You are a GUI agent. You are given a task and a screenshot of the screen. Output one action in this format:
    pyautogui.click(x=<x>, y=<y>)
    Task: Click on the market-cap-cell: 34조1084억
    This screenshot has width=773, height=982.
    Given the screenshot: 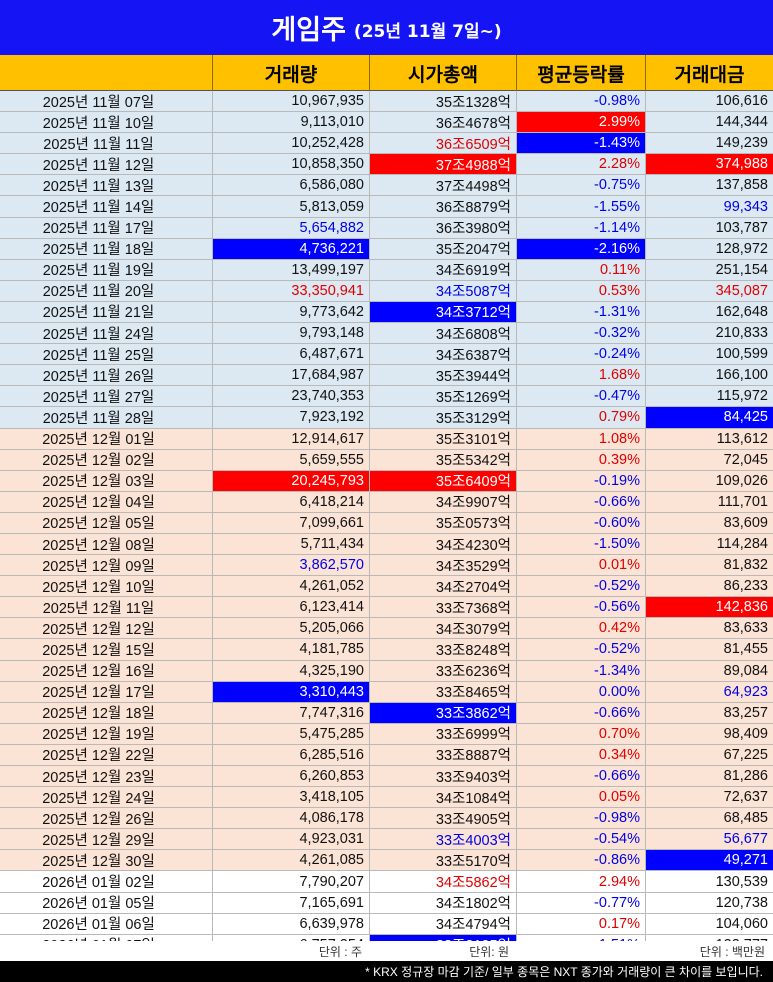 What is the action you would take?
    pyautogui.click(x=443, y=797)
    